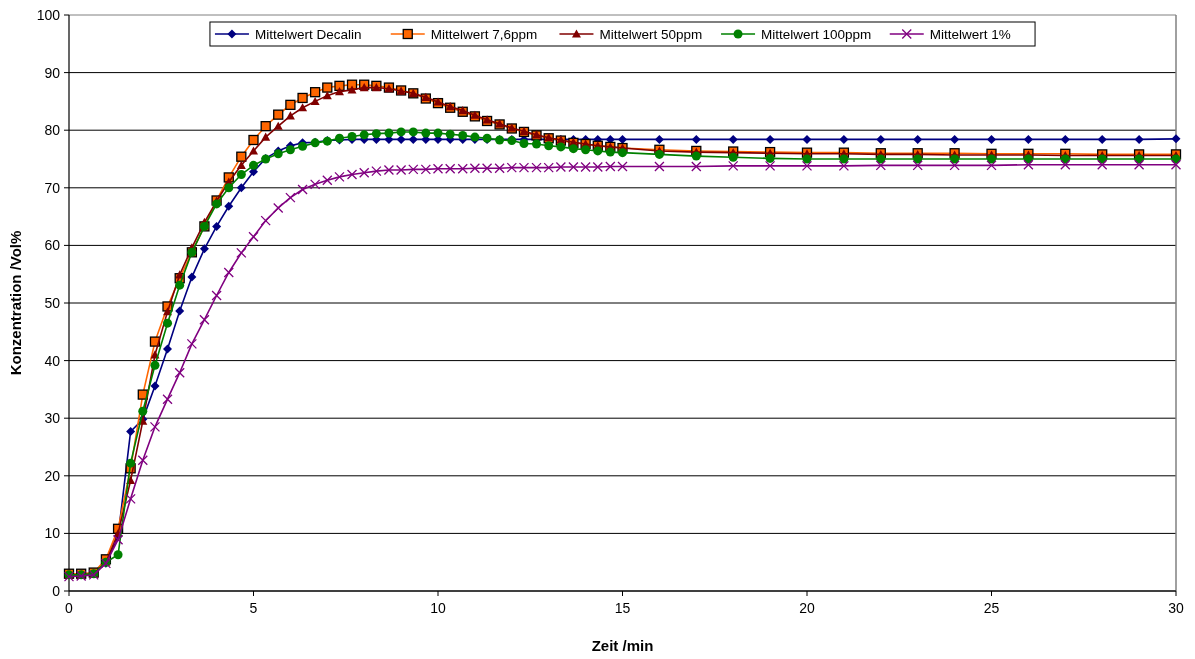  Describe the element at coordinates (52, 245) in the screenshot. I see `y-tick-label: 60` at that location.